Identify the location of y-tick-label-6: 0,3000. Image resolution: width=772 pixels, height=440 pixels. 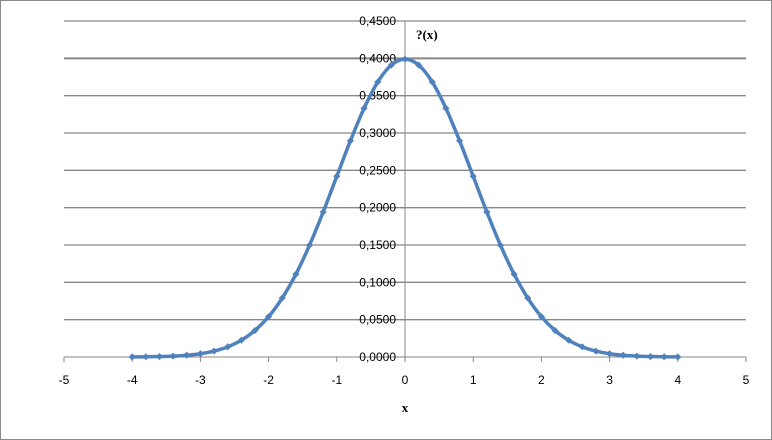
(377, 133).